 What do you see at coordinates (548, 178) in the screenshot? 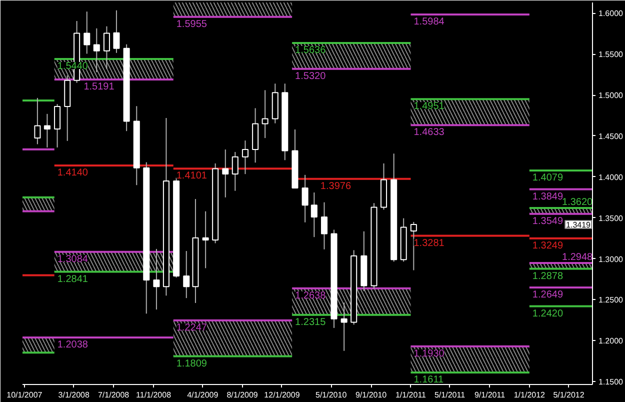
I see `annotation: 1.4079` at bounding box center [548, 178].